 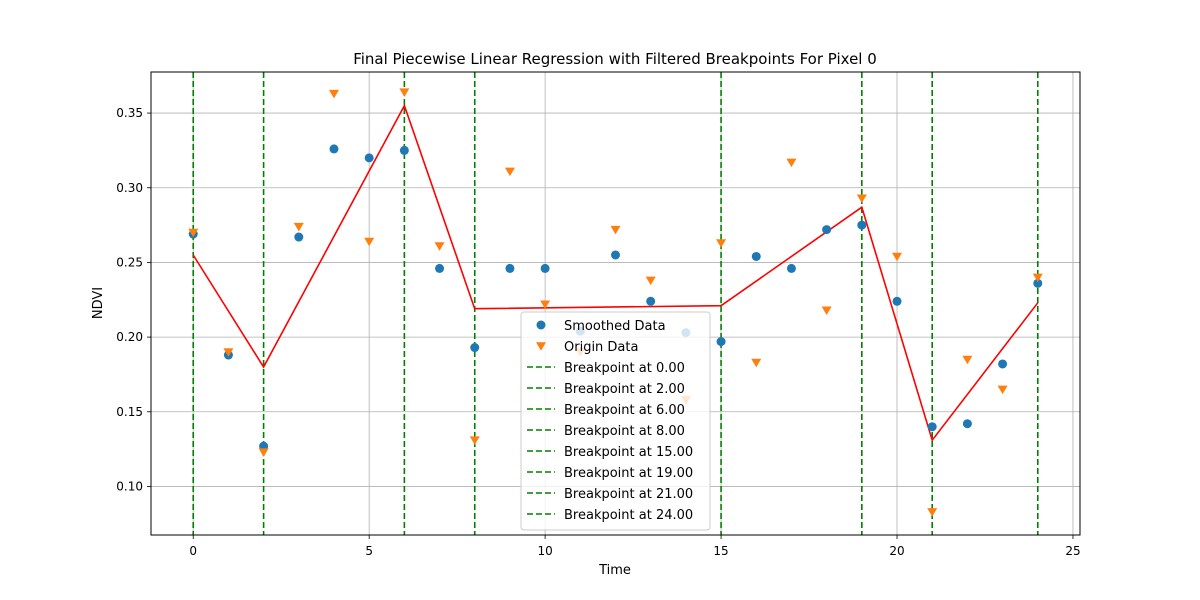 What do you see at coordinates (614, 570) in the screenshot?
I see `x-axis-label: Time` at bounding box center [614, 570].